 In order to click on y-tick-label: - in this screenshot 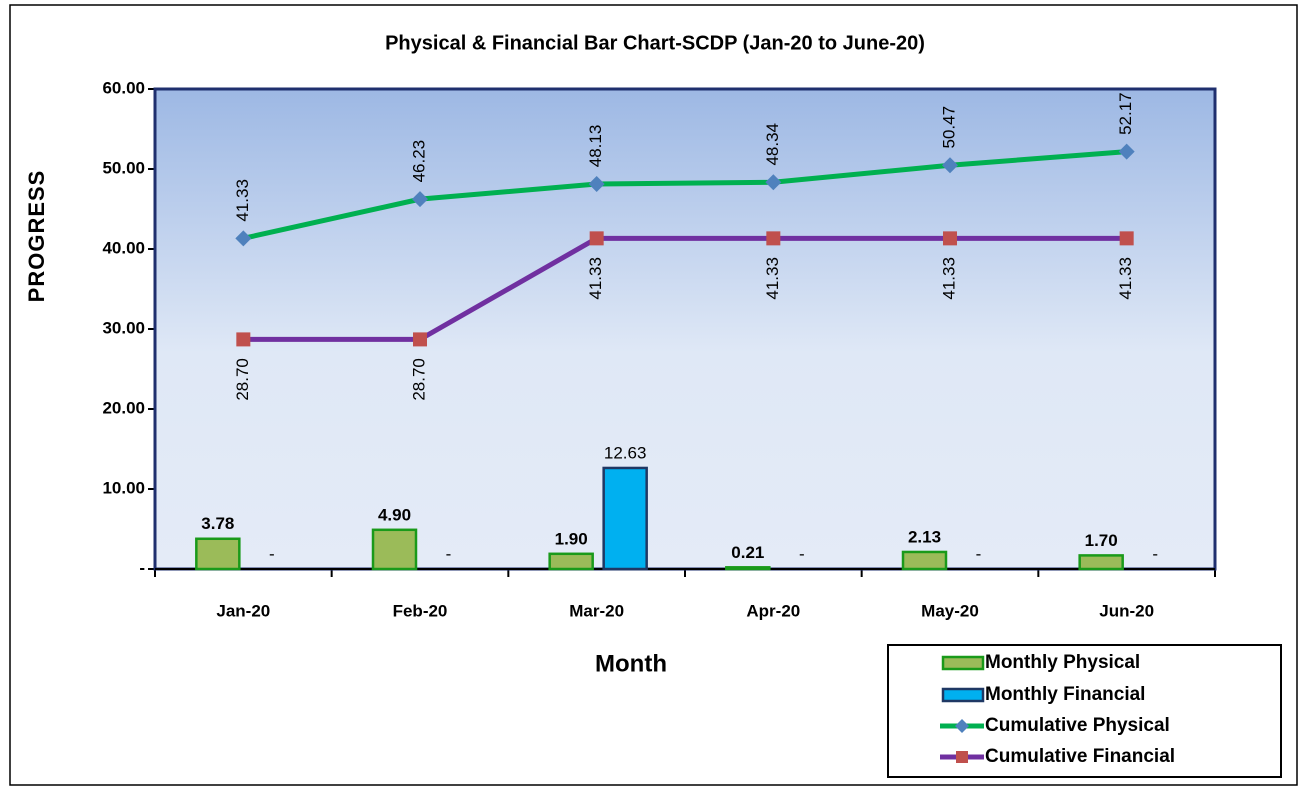, I will do `click(142, 567)`.